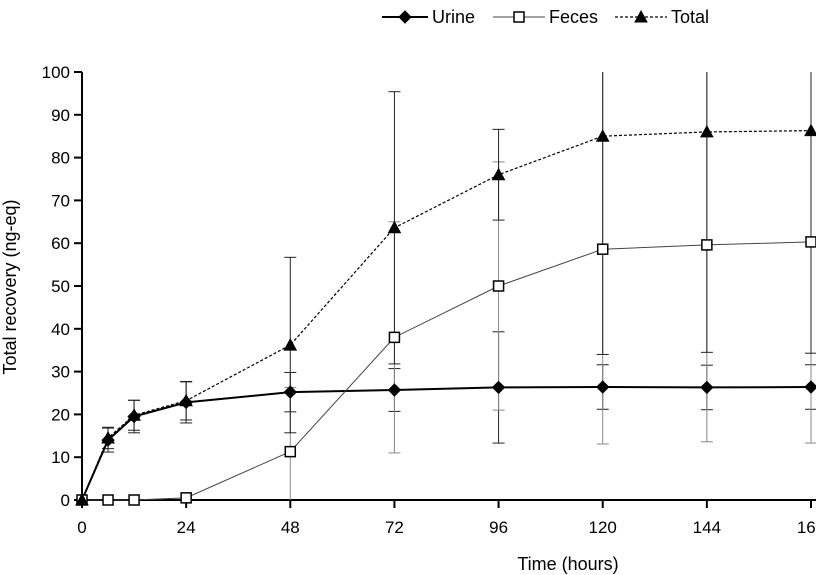  Describe the element at coordinates (60, 414) in the screenshot. I see `y-tick-label-20: 20` at that location.